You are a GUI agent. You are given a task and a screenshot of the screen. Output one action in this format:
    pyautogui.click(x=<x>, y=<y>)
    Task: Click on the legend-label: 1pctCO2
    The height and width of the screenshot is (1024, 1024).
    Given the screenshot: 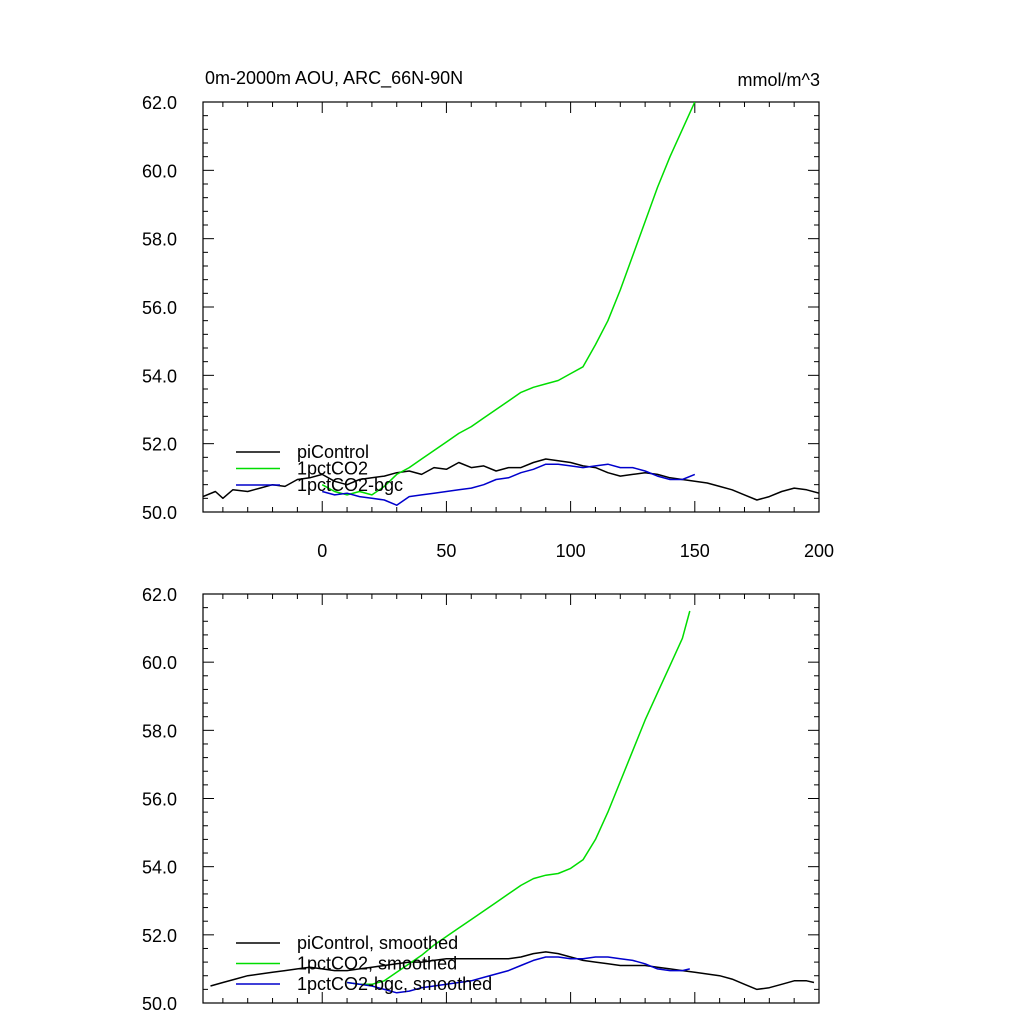 What is the action you would take?
    pyautogui.click(x=332, y=469)
    